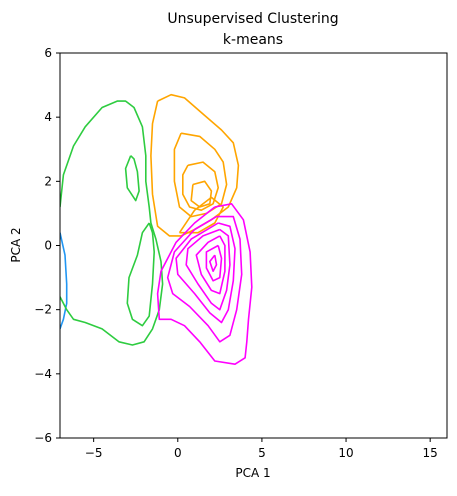 Image resolution: width=457 pixels, height=496 pixels. Describe the element at coordinates (43, 438) in the screenshot. I see `y-tick-label: −6` at that location.